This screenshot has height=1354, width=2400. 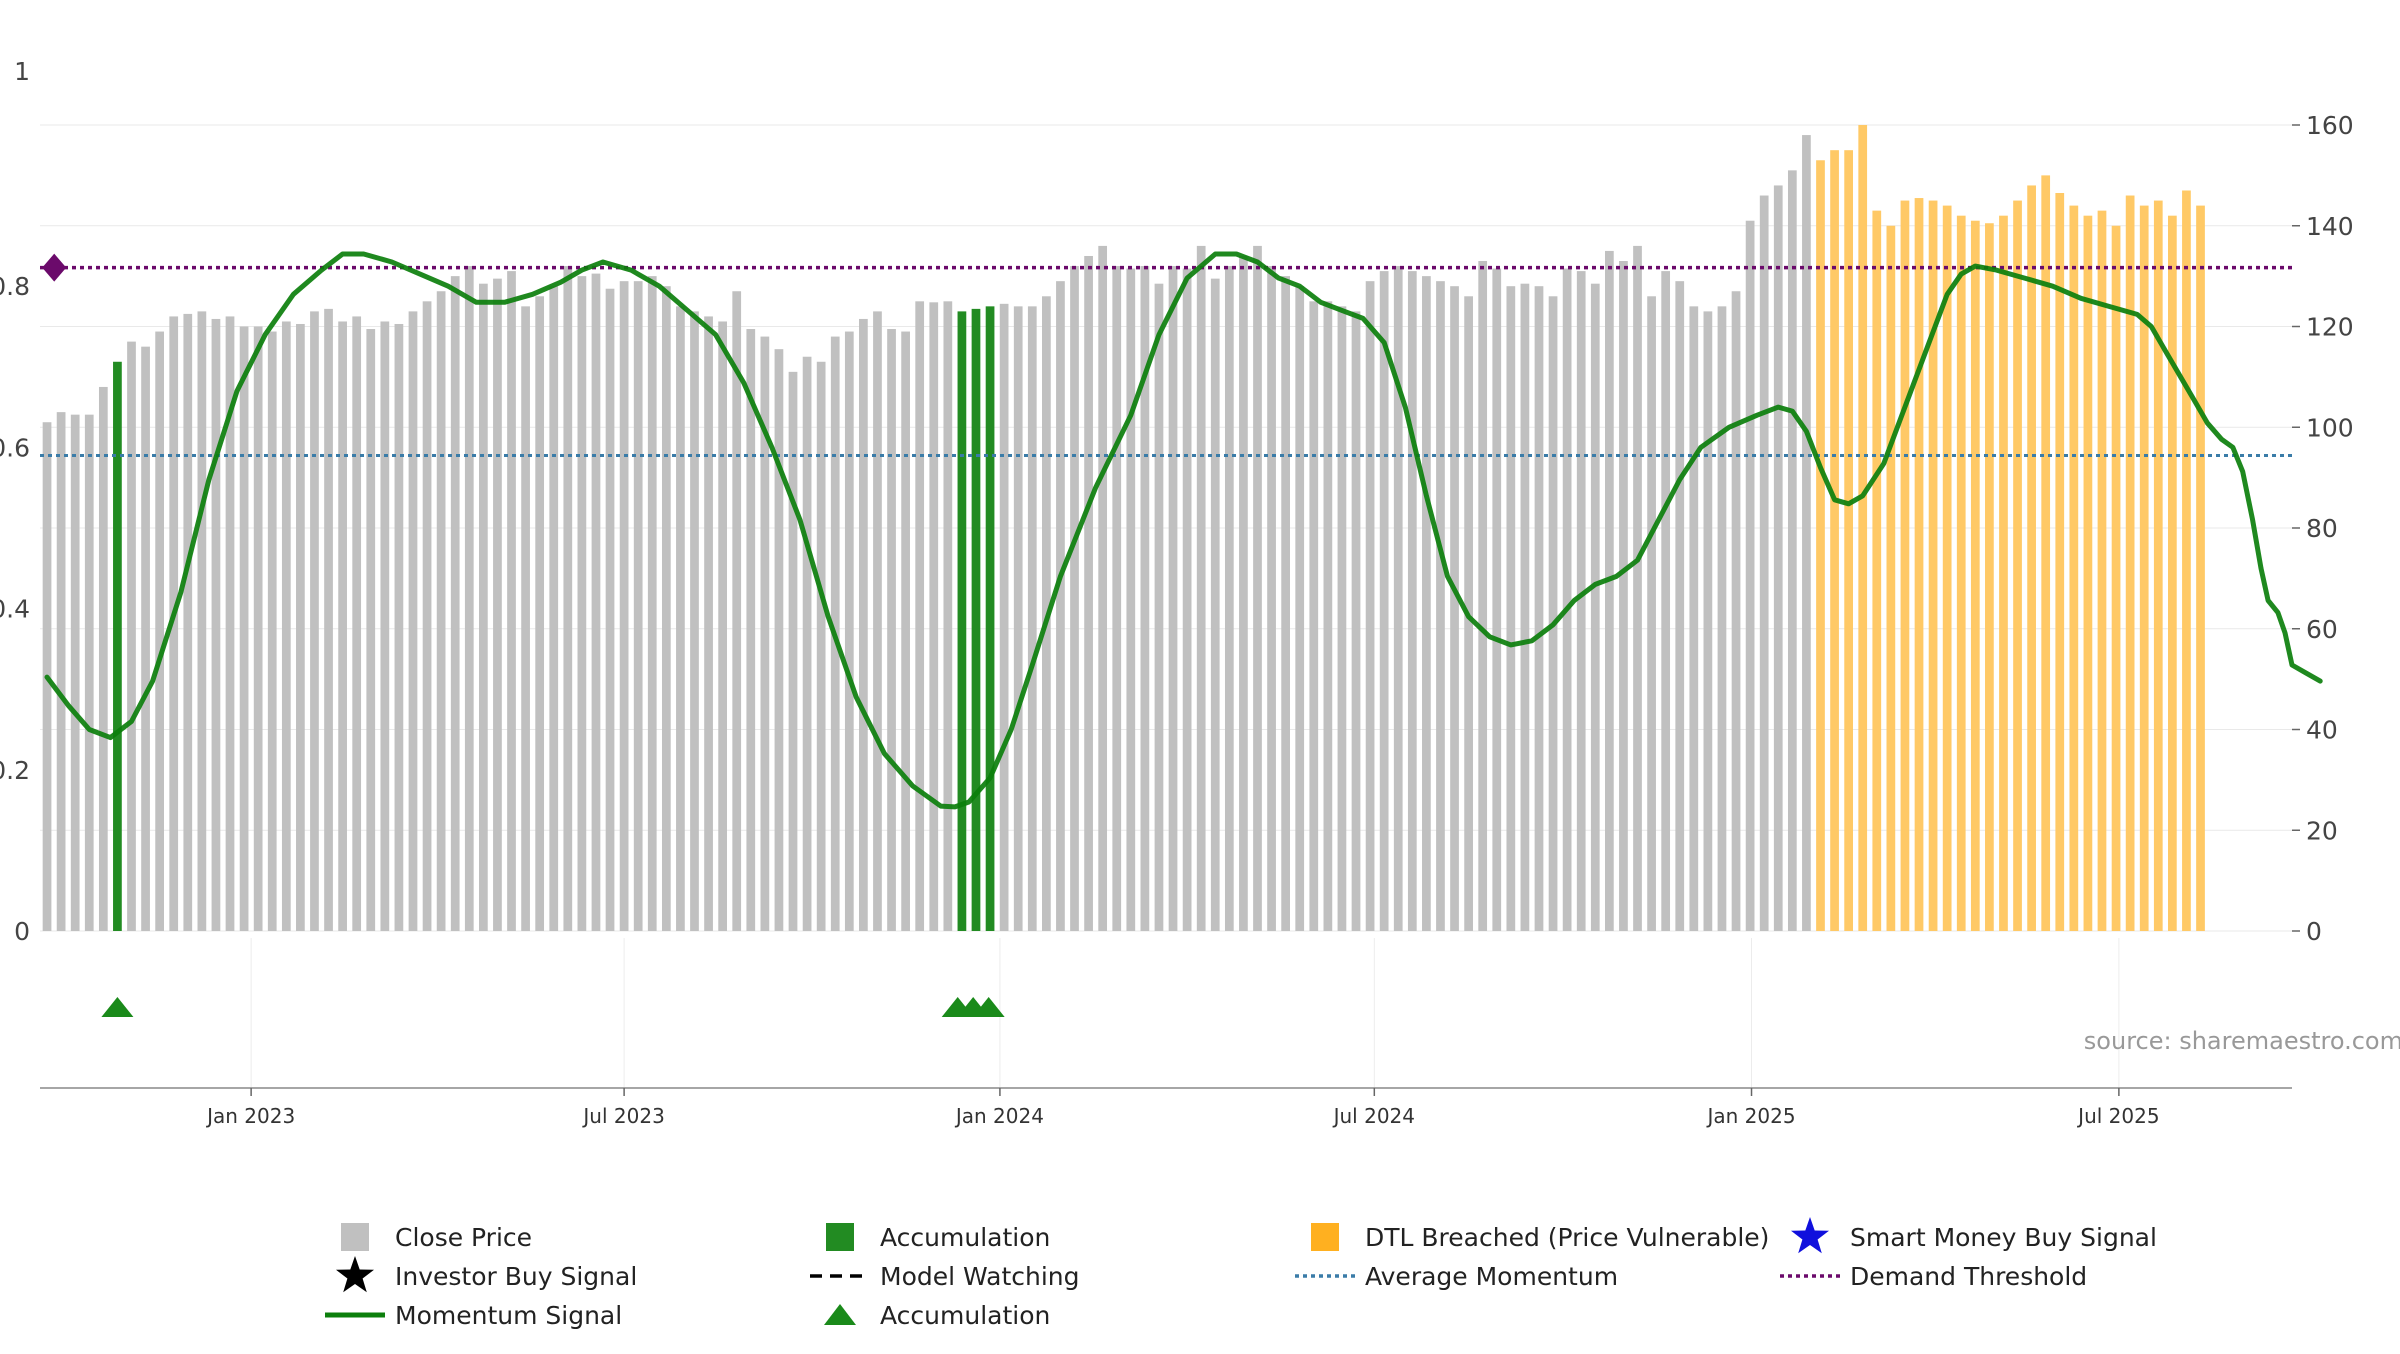 I want to click on x-axis-tick-label: Jan 2024, so click(x=999, y=1116).